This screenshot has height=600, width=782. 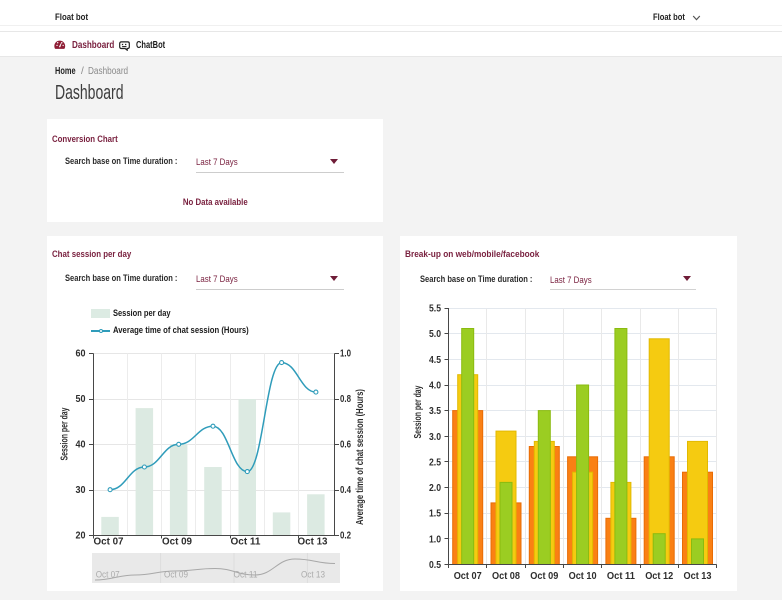 I want to click on svg-text: Oct 12, so click(x=659, y=576).